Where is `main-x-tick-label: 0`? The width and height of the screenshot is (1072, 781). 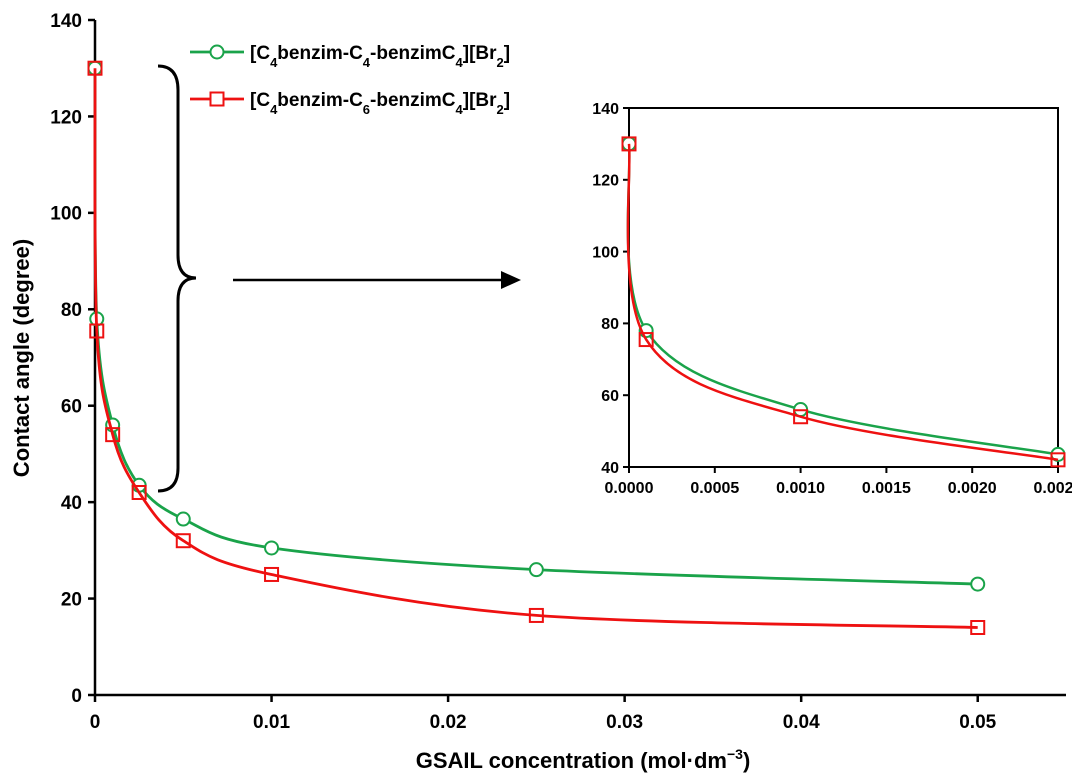
main-x-tick-label: 0 is located at coordinates (95, 722).